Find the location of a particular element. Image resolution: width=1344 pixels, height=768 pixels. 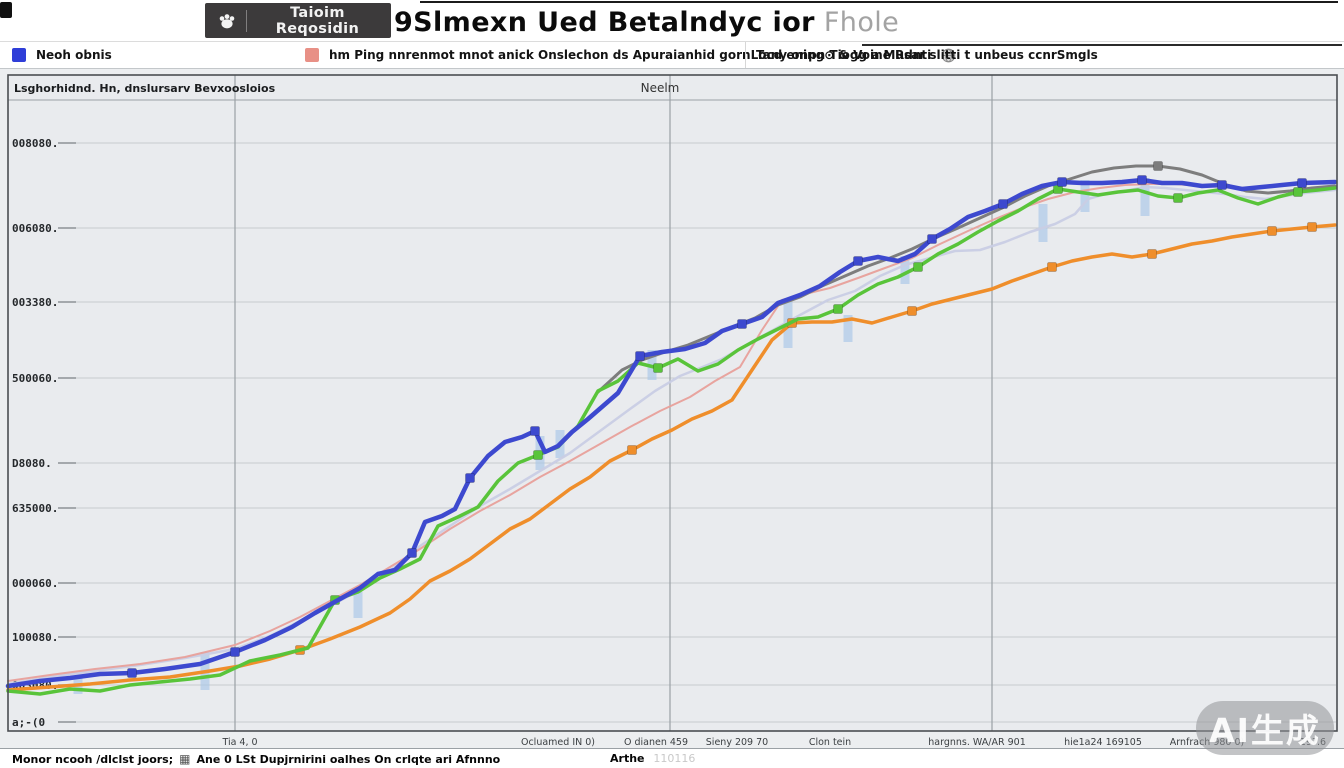

legend-swatch-salmon is located at coordinates (312, 55).